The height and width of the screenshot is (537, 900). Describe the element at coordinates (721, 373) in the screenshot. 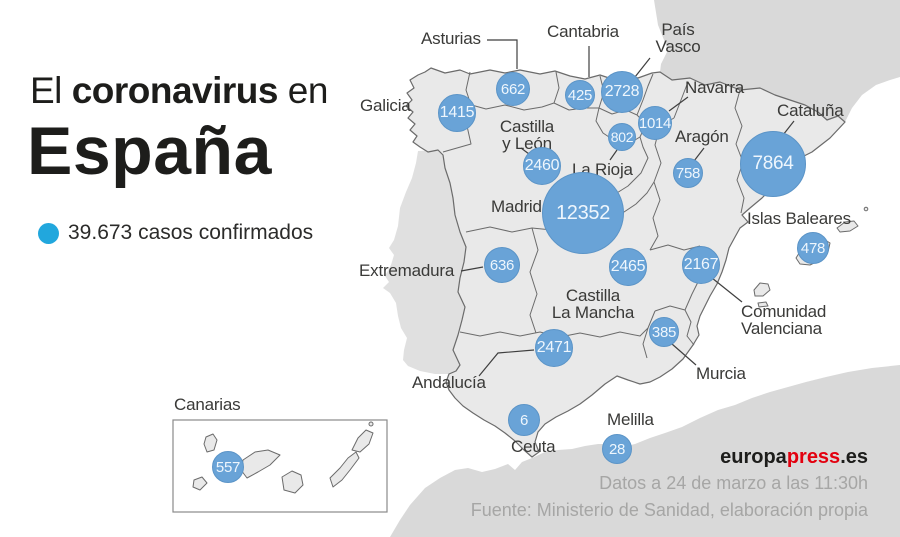

I see `region-label-murcia: Murcia` at that location.